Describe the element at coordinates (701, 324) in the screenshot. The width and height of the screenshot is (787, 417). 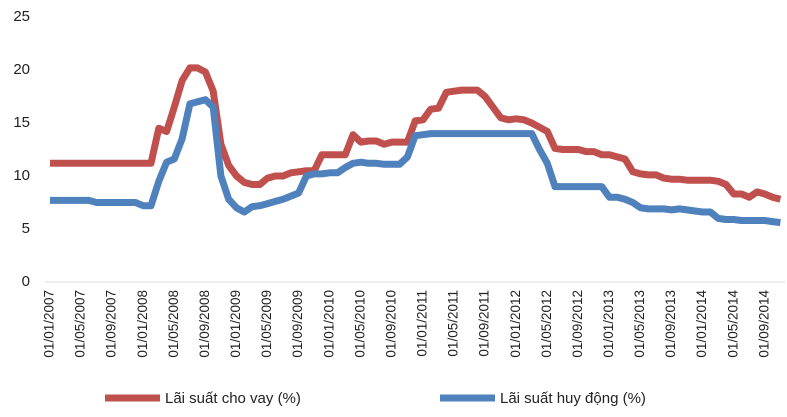
I see `x-tick-label: 01/01/2014` at that location.